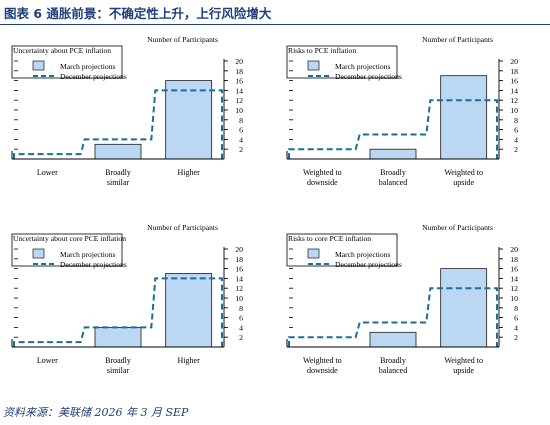 This screenshot has height=425, width=550. I want to click on x-category-label-line: downside, so click(322, 182).